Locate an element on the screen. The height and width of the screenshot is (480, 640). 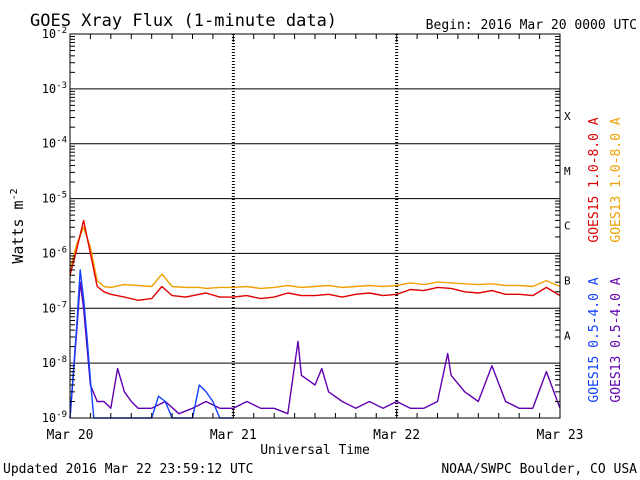
y-tick-label: 10-6 is located at coordinates (54, 252).